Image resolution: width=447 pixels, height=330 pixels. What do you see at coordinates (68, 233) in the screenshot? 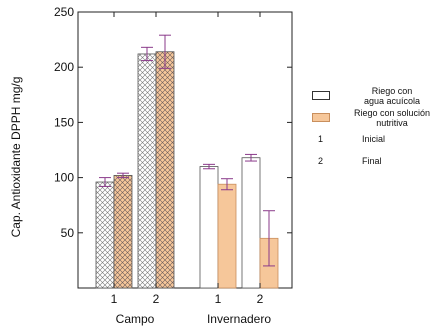
I see `y-tick-label: 50` at bounding box center [68, 233].